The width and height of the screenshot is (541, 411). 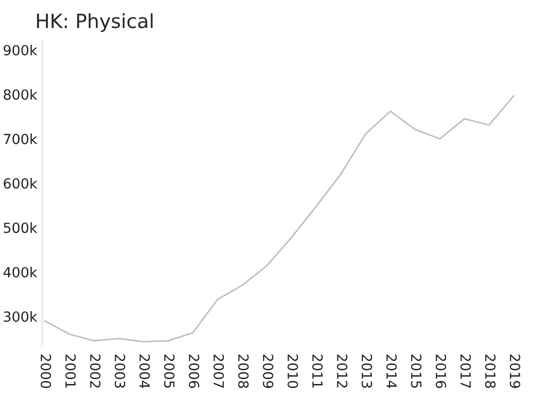 What do you see at coordinates (194, 371) in the screenshot?
I see `x-tick-label: 2006` at bounding box center [194, 371].